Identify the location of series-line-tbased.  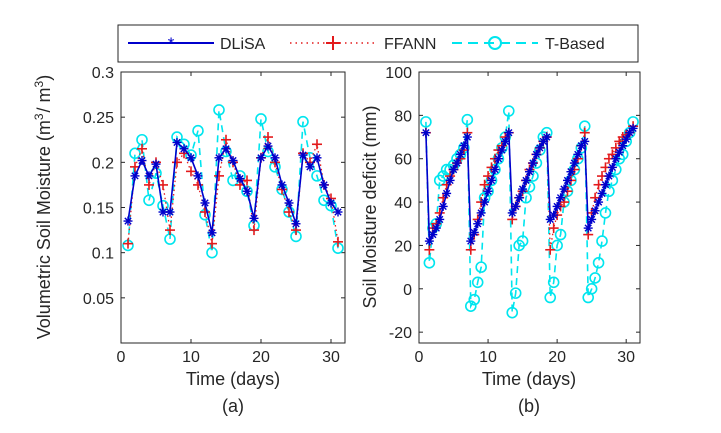
(529, 211).